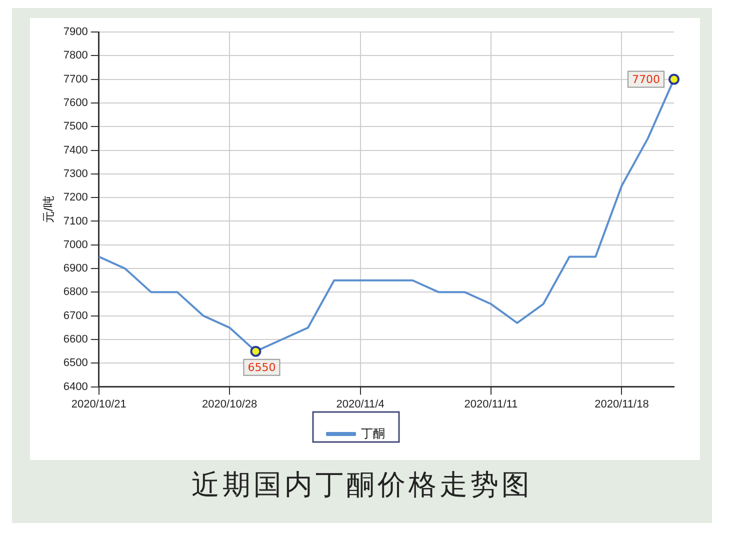 Image resolution: width=729 pixels, height=535 pixels. I want to click on legend-label: 丁酮, so click(373, 433).